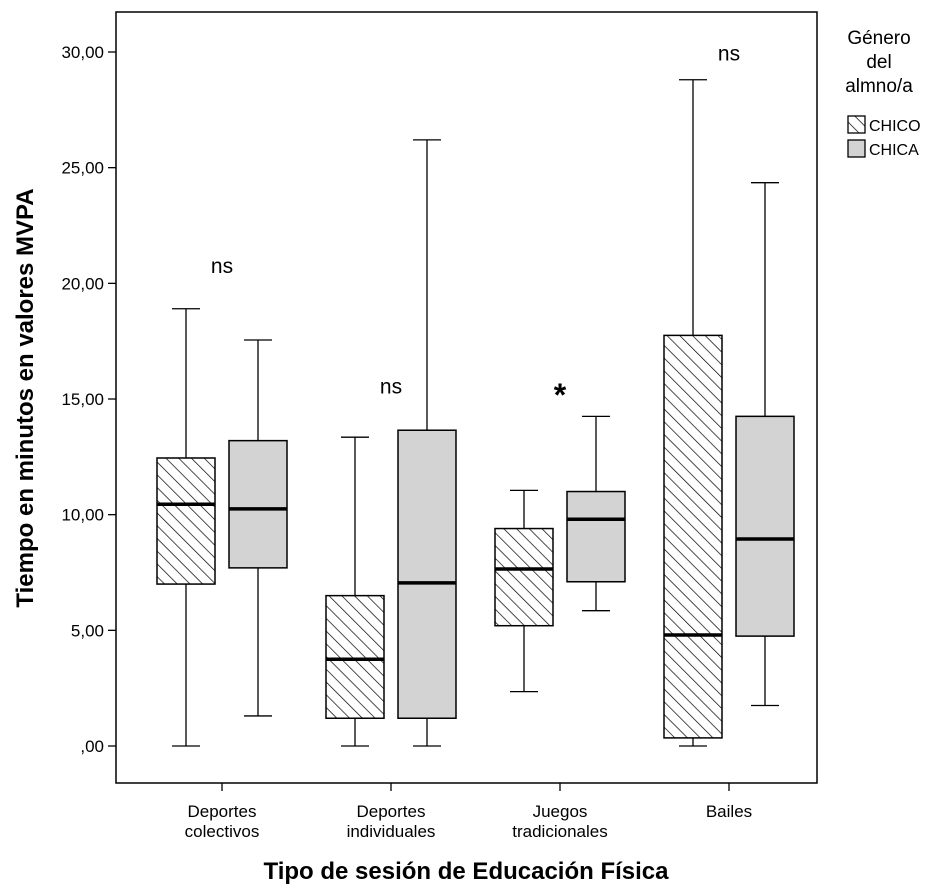 The width and height of the screenshot is (933, 886). I want to click on x-tick-label: Deportes individuales, so click(391, 821).